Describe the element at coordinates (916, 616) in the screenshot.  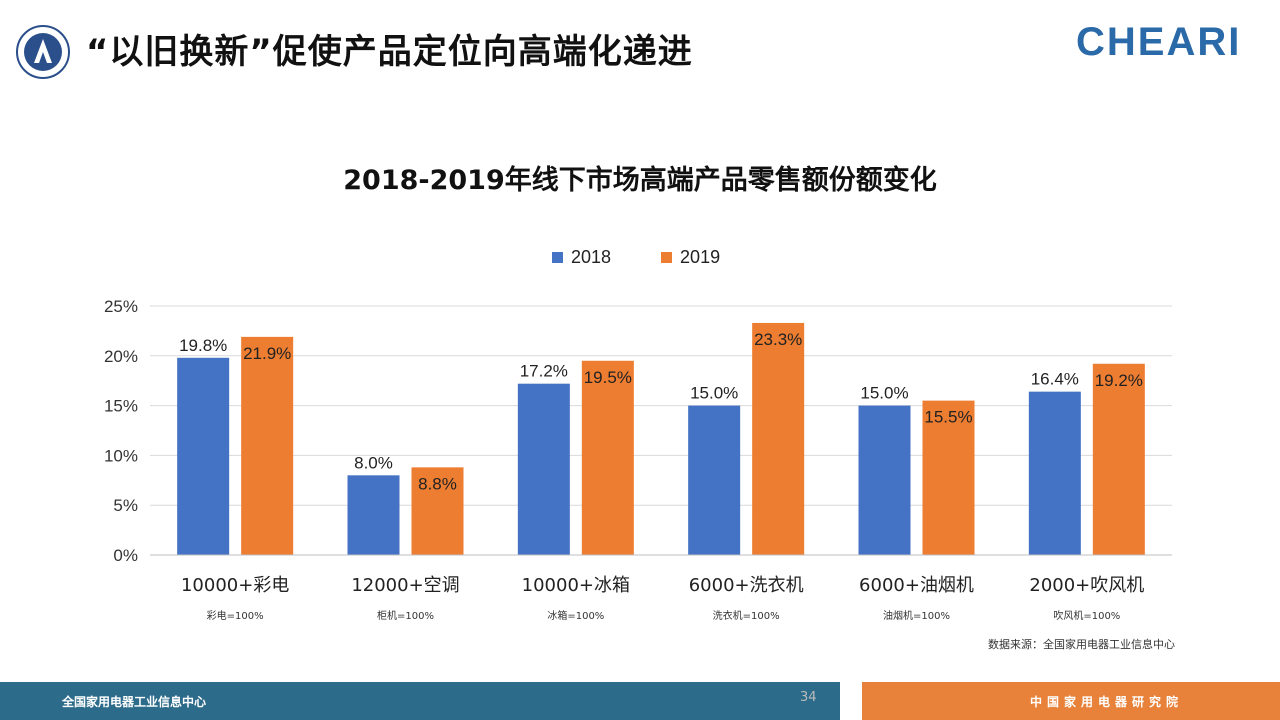
I see `category-note: 油烟机=100%` at that location.